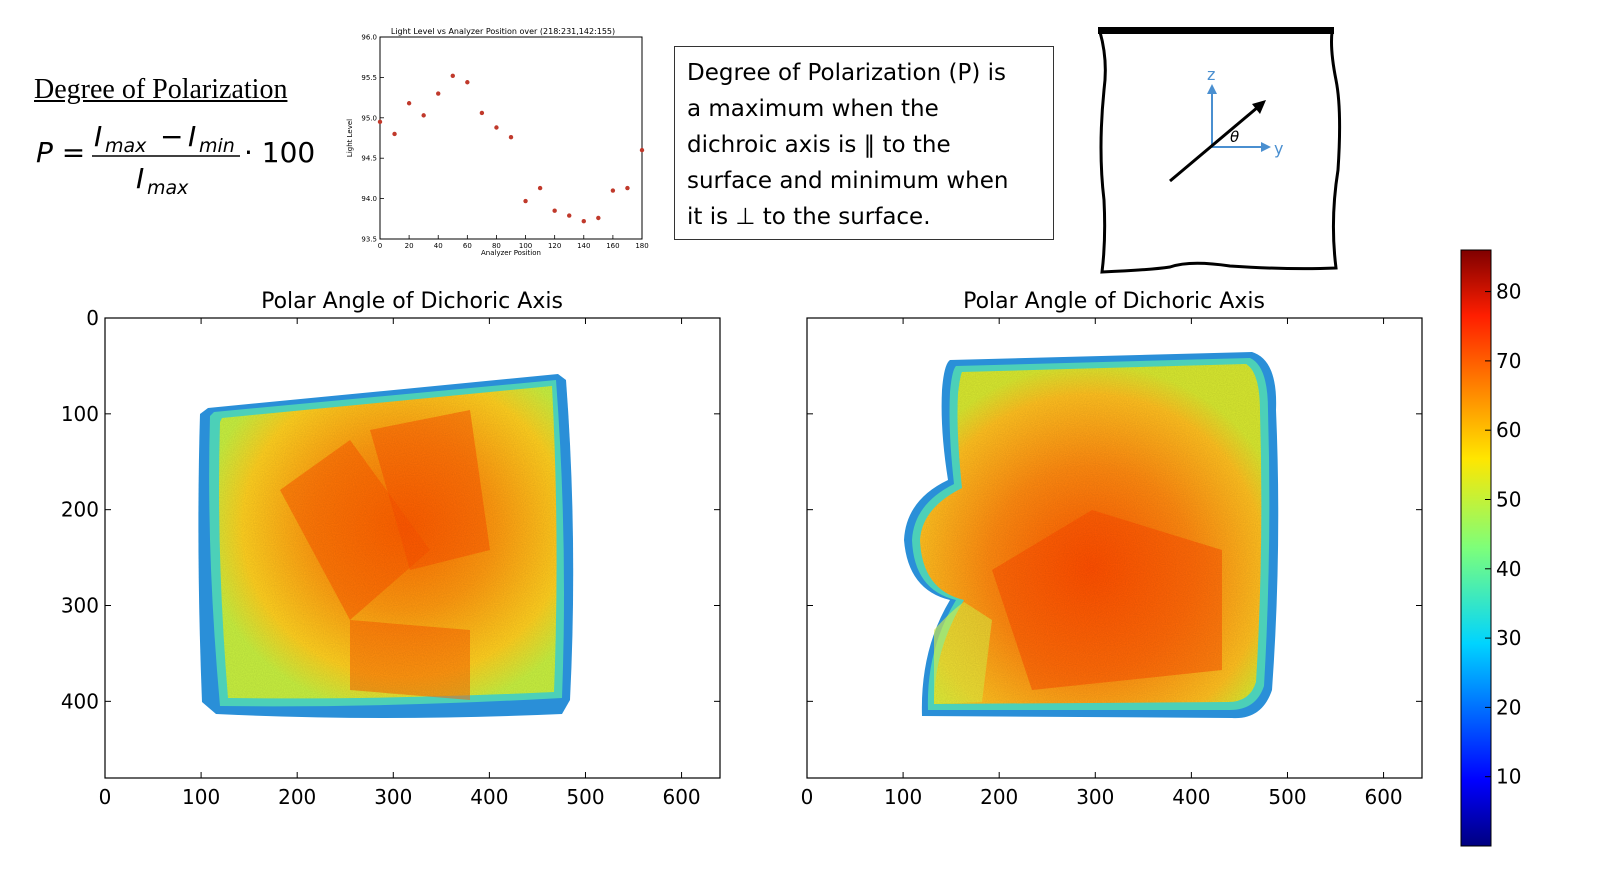 The width and height of the screenshot is (1599, 869). Describe the element at coordinates (80, 701) in the screenshot. I see `heatmap-left-ytick-label: 400` at that location.